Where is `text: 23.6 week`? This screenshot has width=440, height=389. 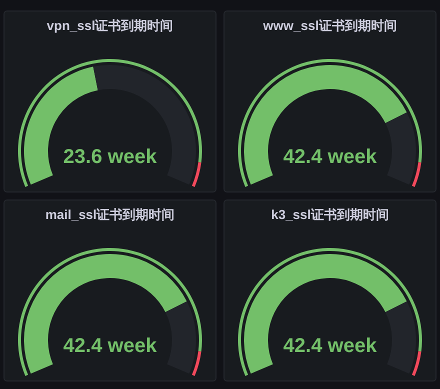 text: 23.6 week is located at coordinates (110, 157).